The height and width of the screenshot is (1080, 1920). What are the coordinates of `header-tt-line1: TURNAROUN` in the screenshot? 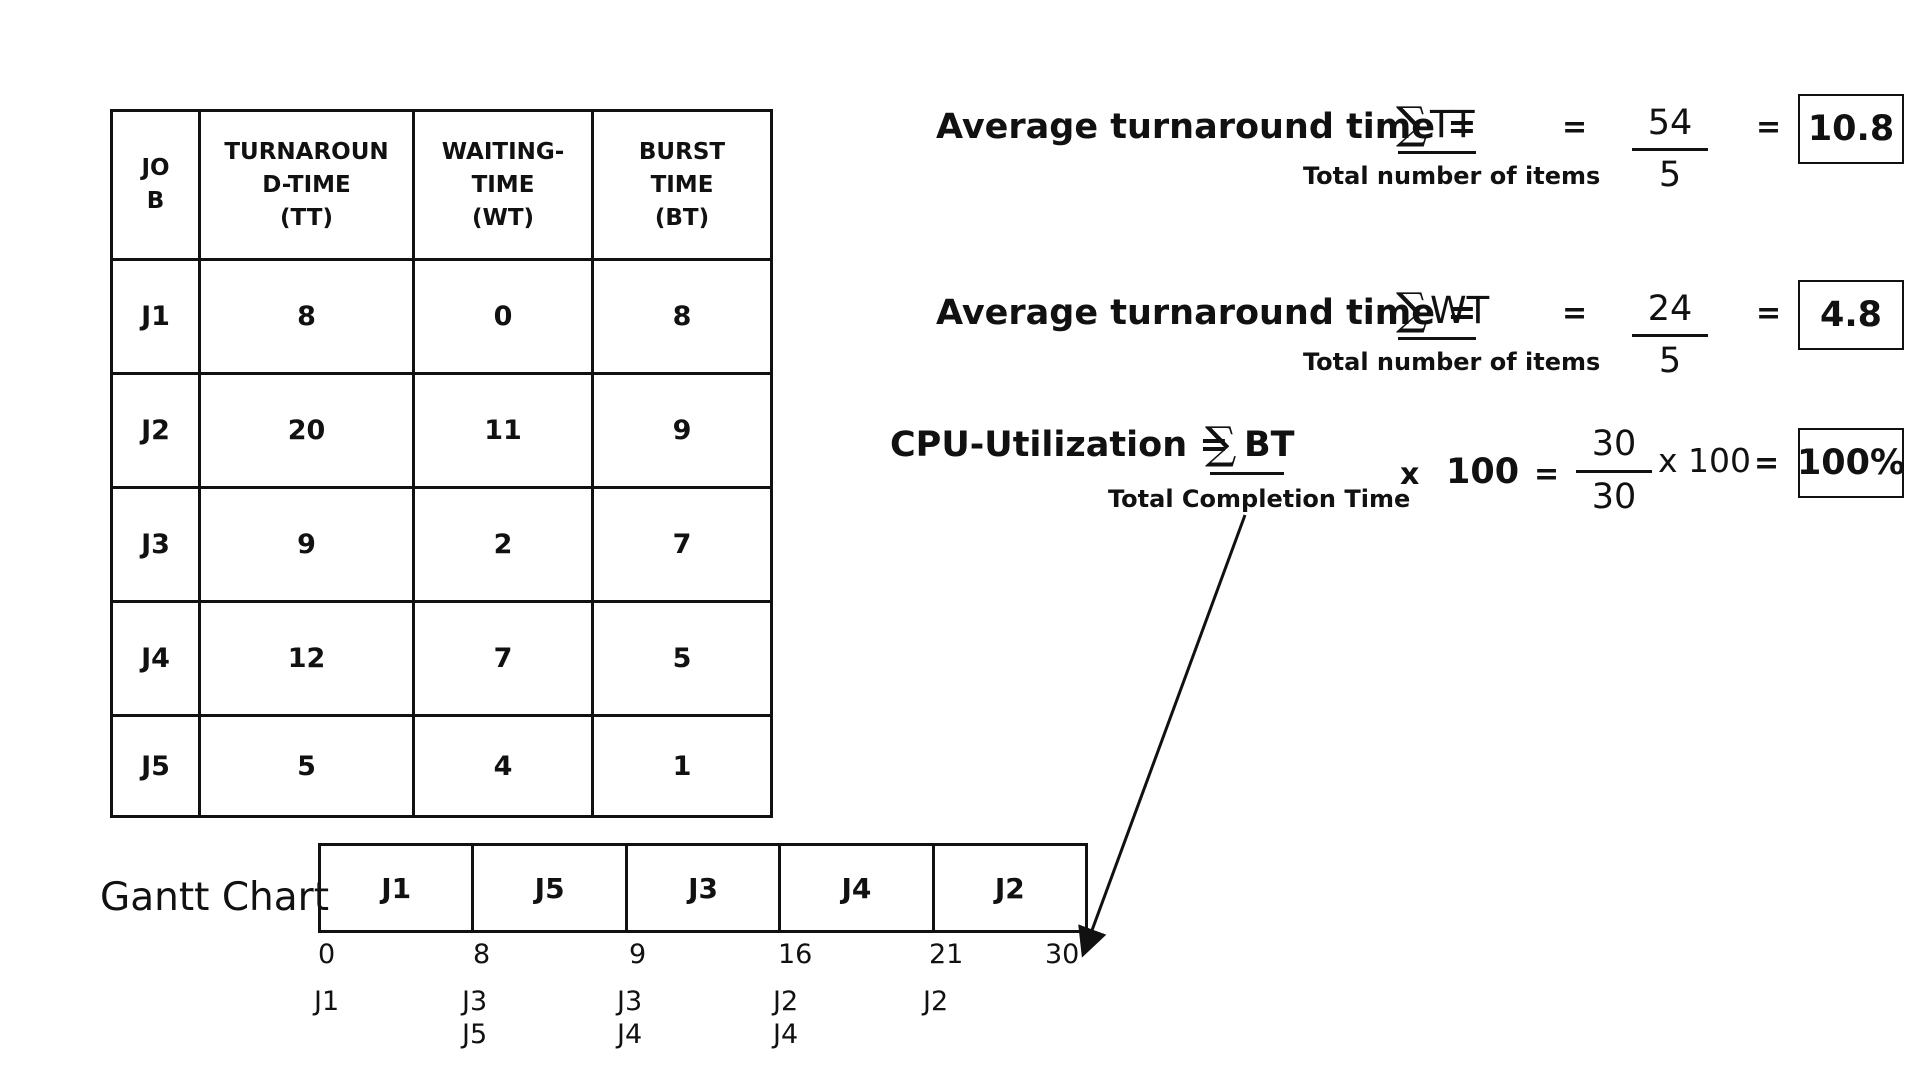 It's located at (306, 151).